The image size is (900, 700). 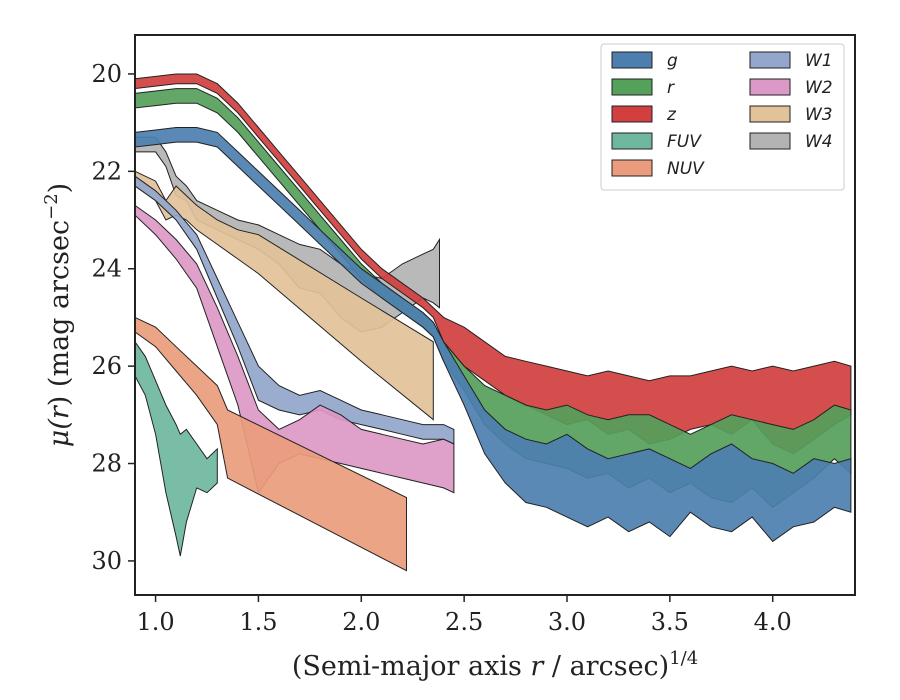 What do you see at coordinates (155, 622) in the screenshot?
I see `x-tick-label: 1.0` at bounding box center [155, 622].